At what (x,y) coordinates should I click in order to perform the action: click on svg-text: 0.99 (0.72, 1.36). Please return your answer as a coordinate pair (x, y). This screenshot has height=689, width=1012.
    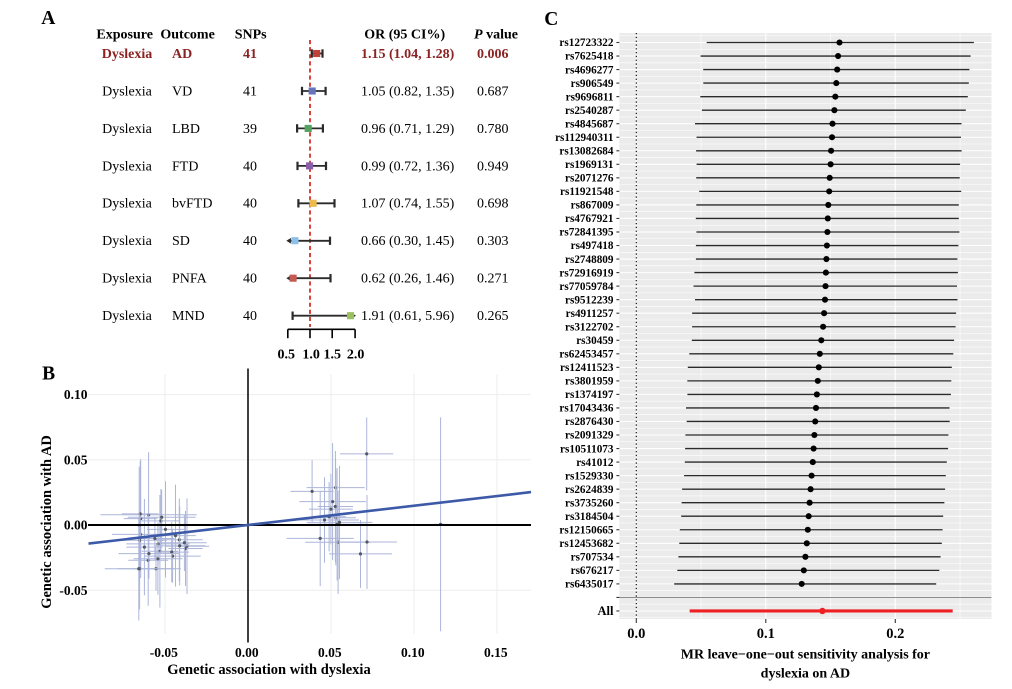
    Looking at the image, I should click on (408, 166).